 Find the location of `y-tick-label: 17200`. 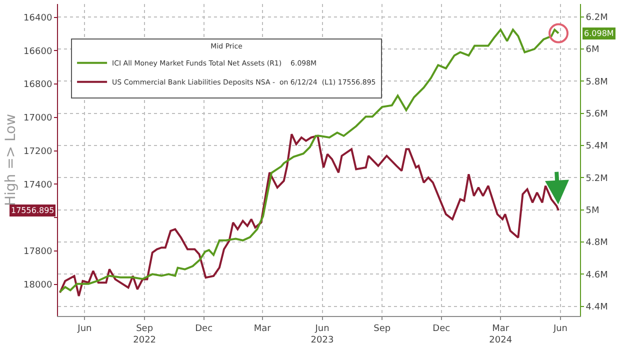

y-tick-label: 17200 is located at coordinates (38, 151).